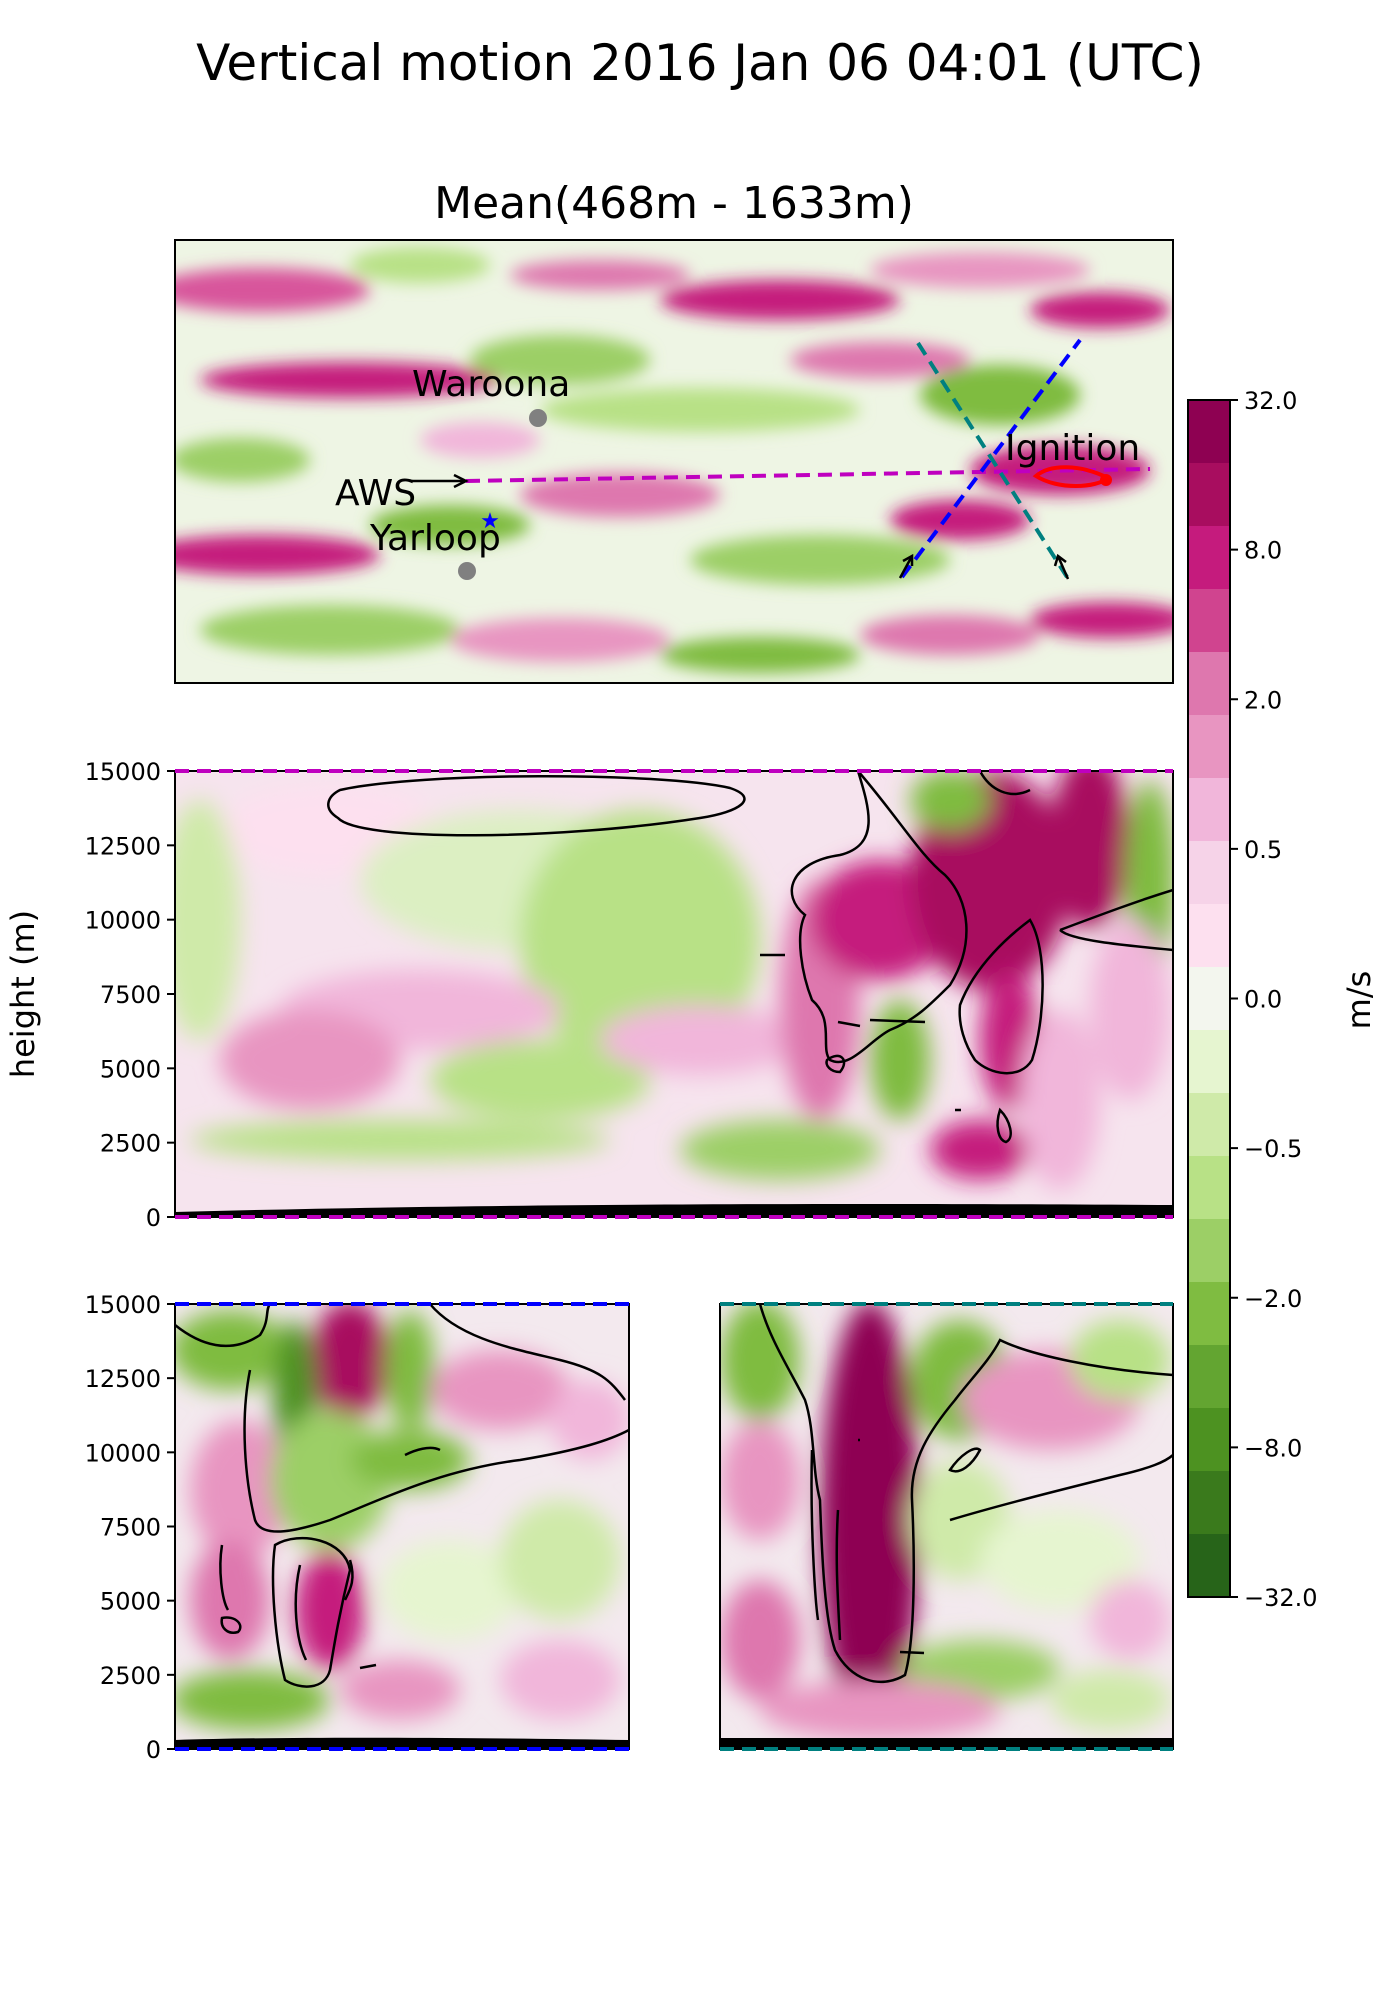  Describe the element at coordinates (435, 538) in the screenshot. I see `yarloop-label: Yarloop` at that location.